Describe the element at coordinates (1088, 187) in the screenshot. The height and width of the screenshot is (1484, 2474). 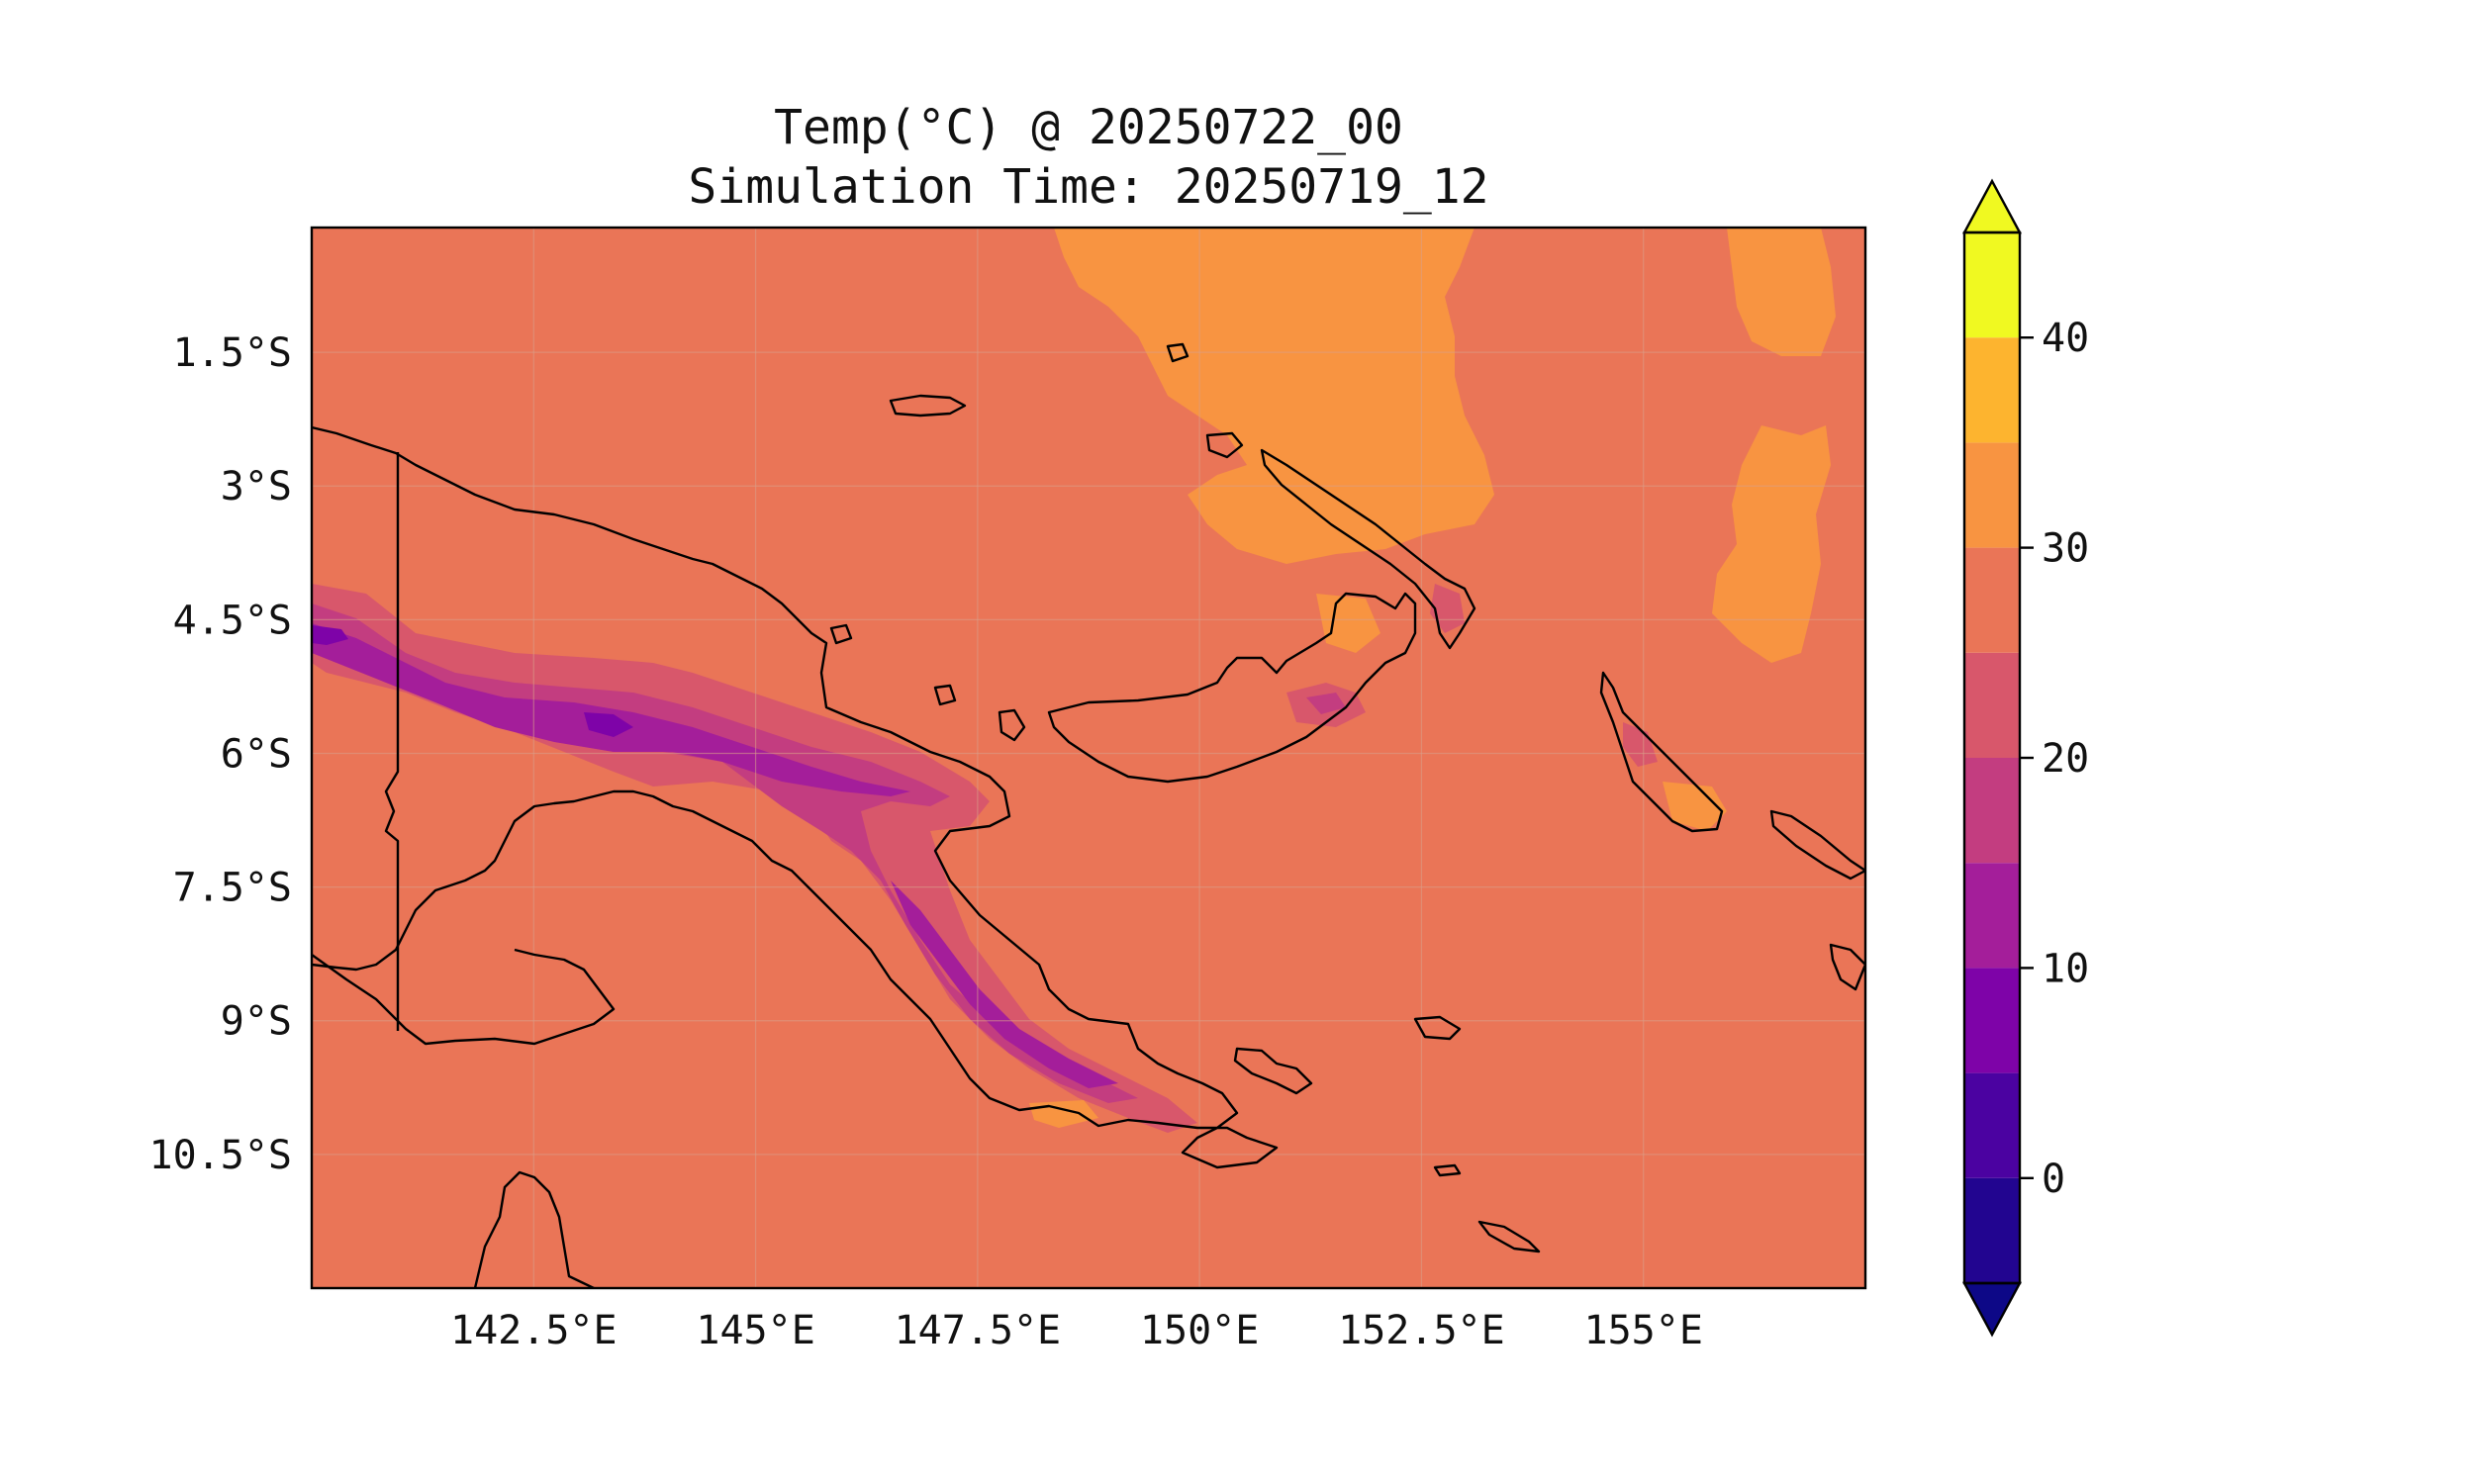
I see `figure-title-line2: Simulation Time: 20250719_12` at that location.